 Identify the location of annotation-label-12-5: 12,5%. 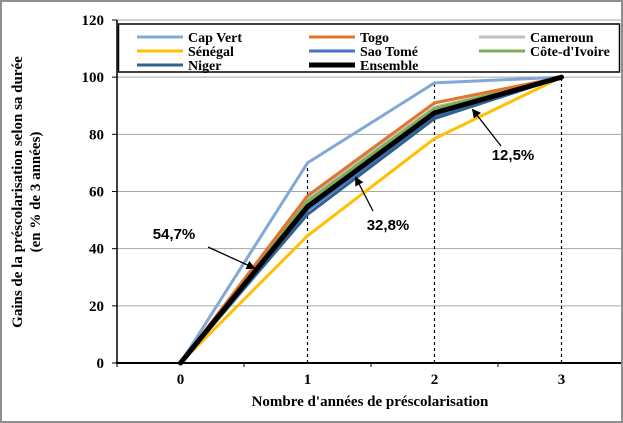
(513, 155).